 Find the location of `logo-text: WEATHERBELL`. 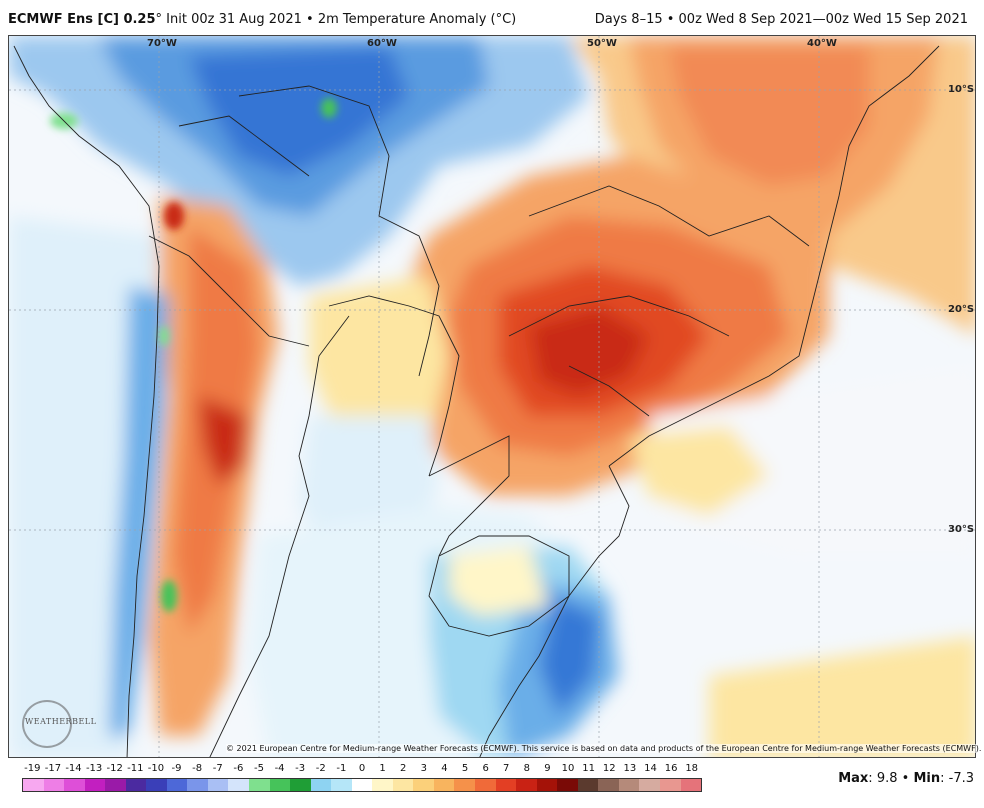

logo-text: WEATHERBELL is located at coordinates (61, 721).